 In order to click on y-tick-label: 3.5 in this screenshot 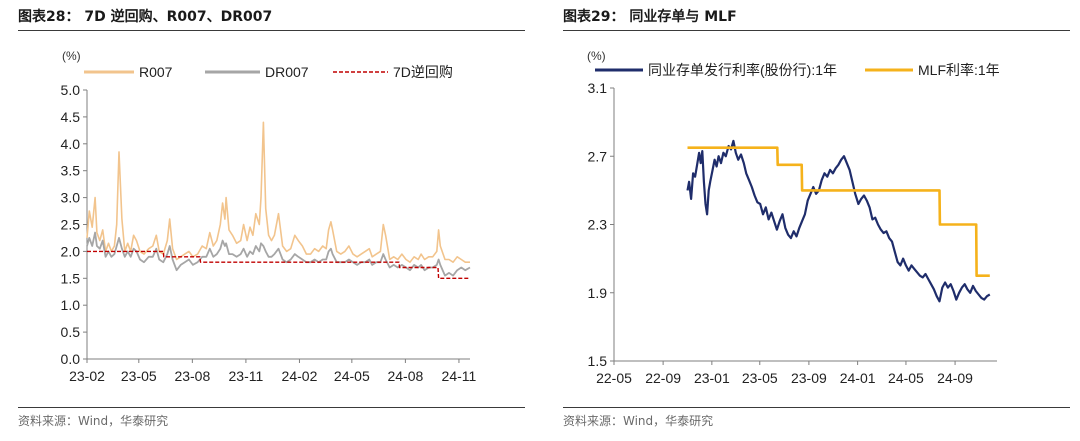, I will do `click(71, 171)`.